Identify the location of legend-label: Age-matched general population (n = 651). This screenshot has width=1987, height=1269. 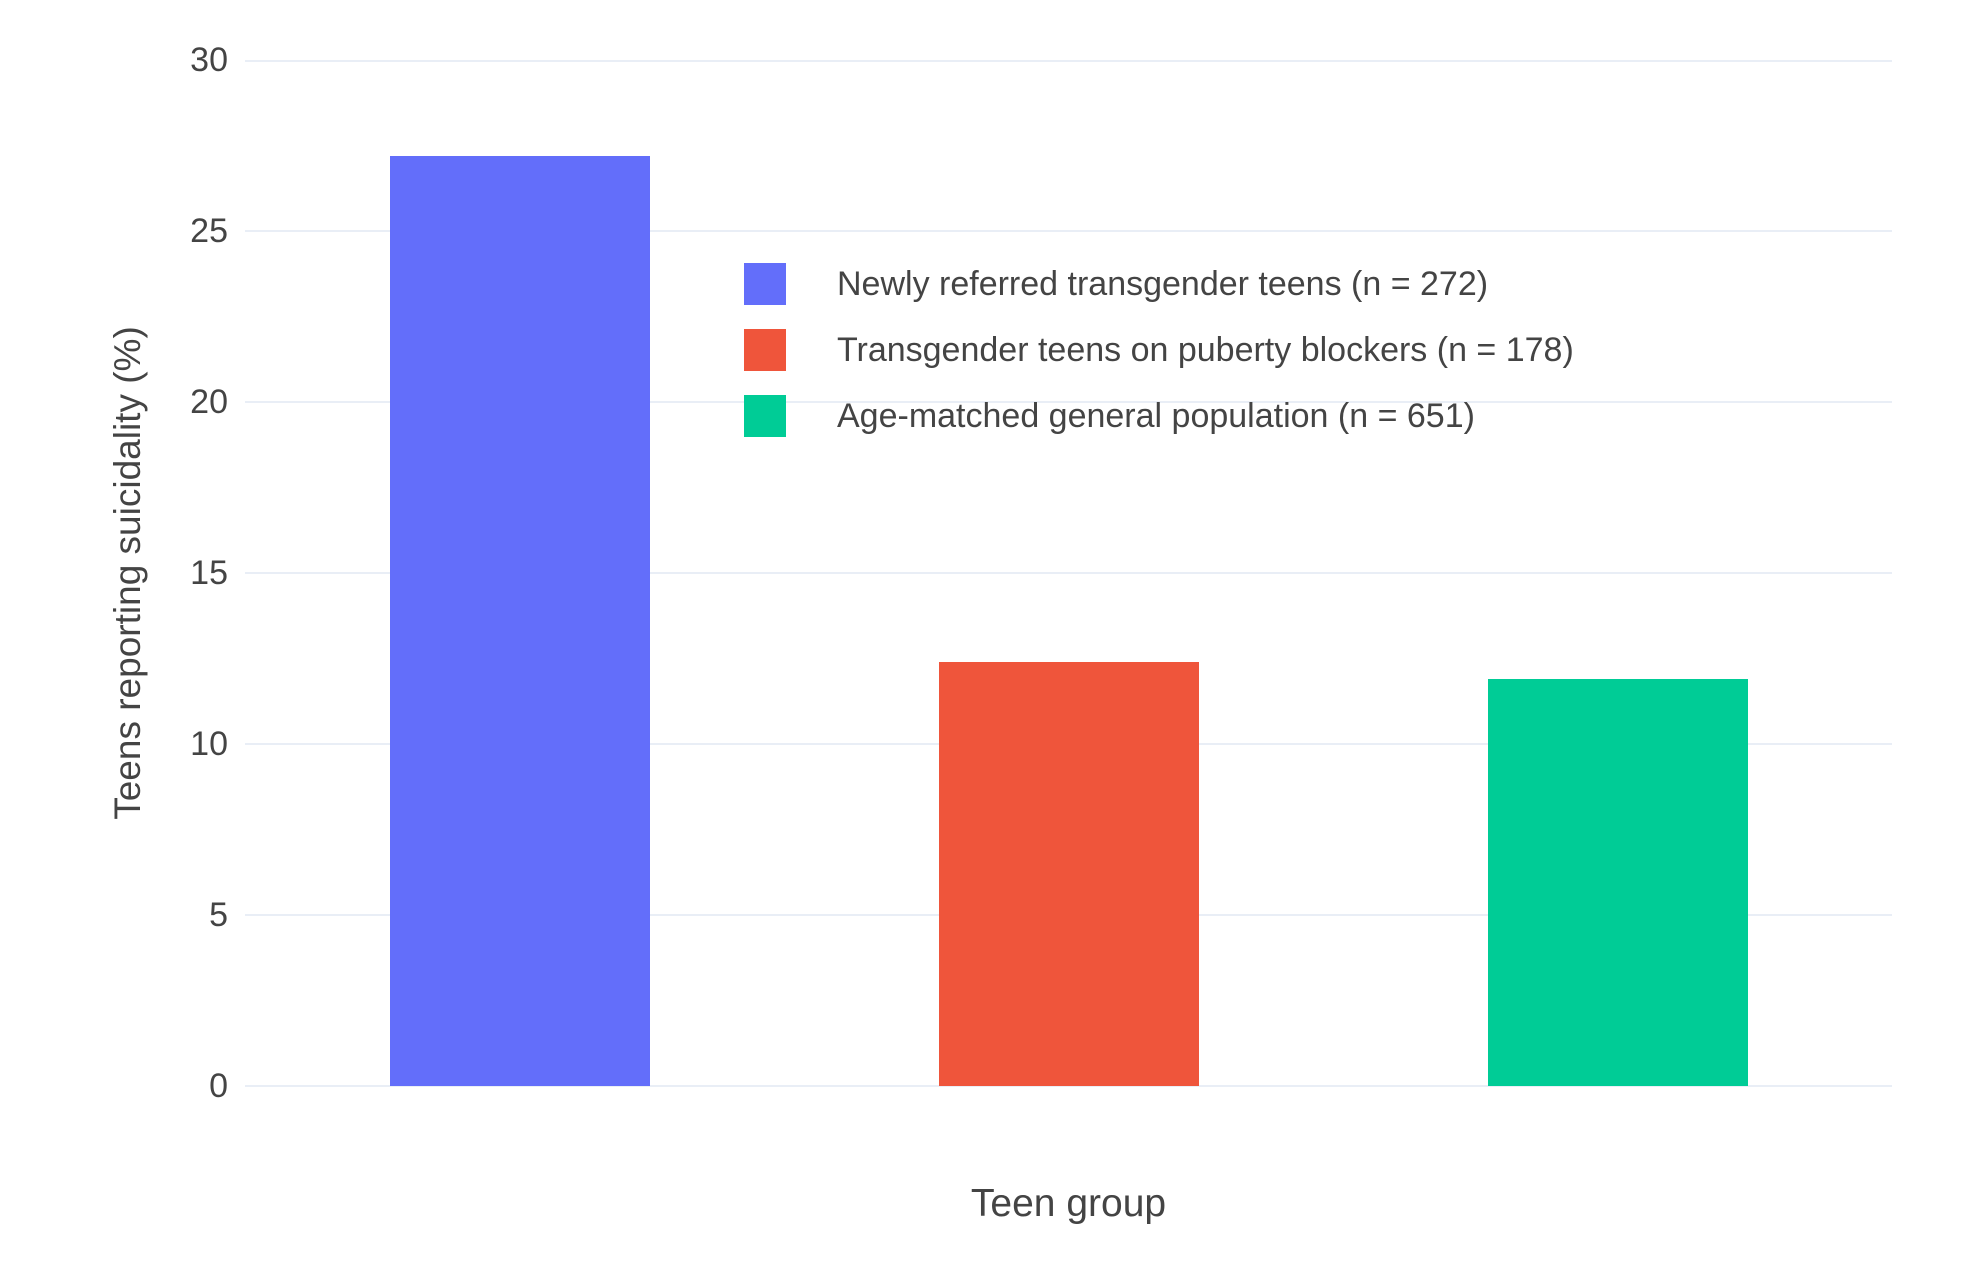
(1156, 415).